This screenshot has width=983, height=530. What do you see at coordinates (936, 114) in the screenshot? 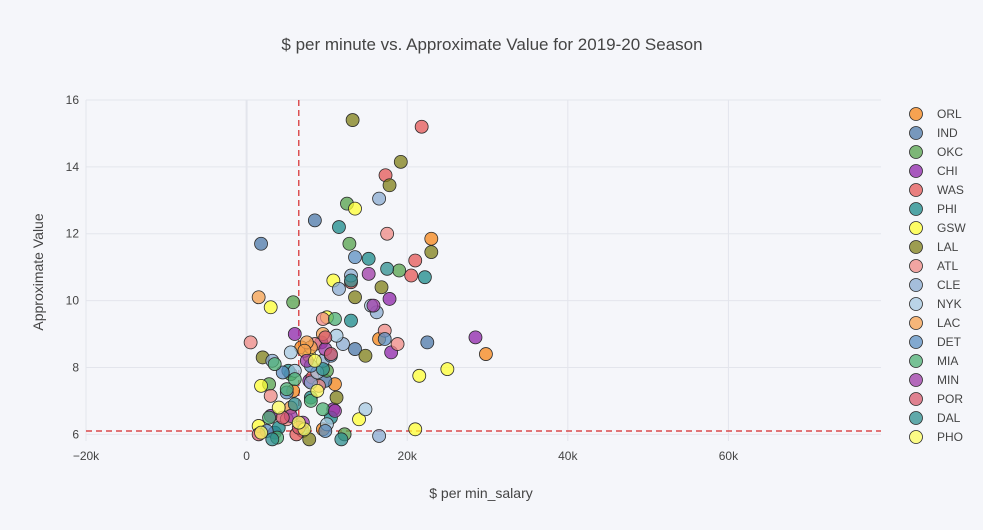
I see `legend-item-orl: ORL` at bounding box center [936, 114].